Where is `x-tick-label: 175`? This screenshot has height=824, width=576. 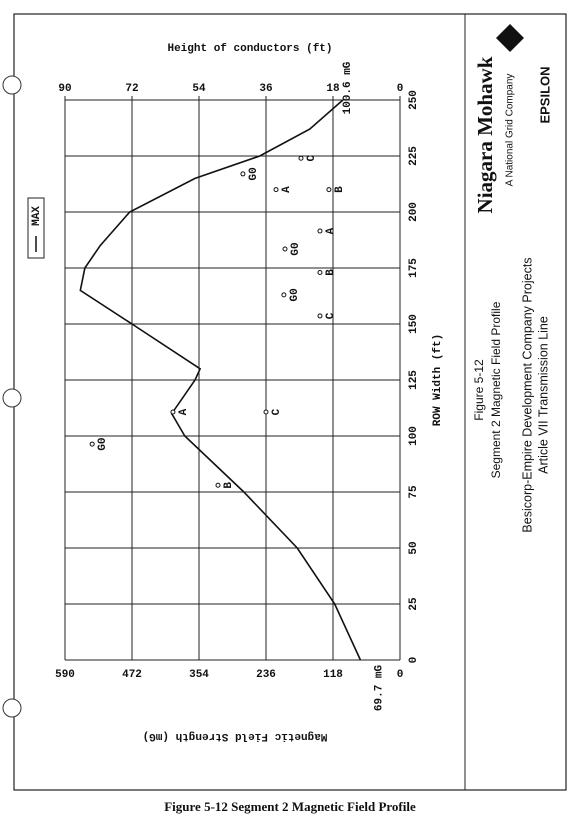
x-tick-label: 175 is located at coordinates (414, 268).